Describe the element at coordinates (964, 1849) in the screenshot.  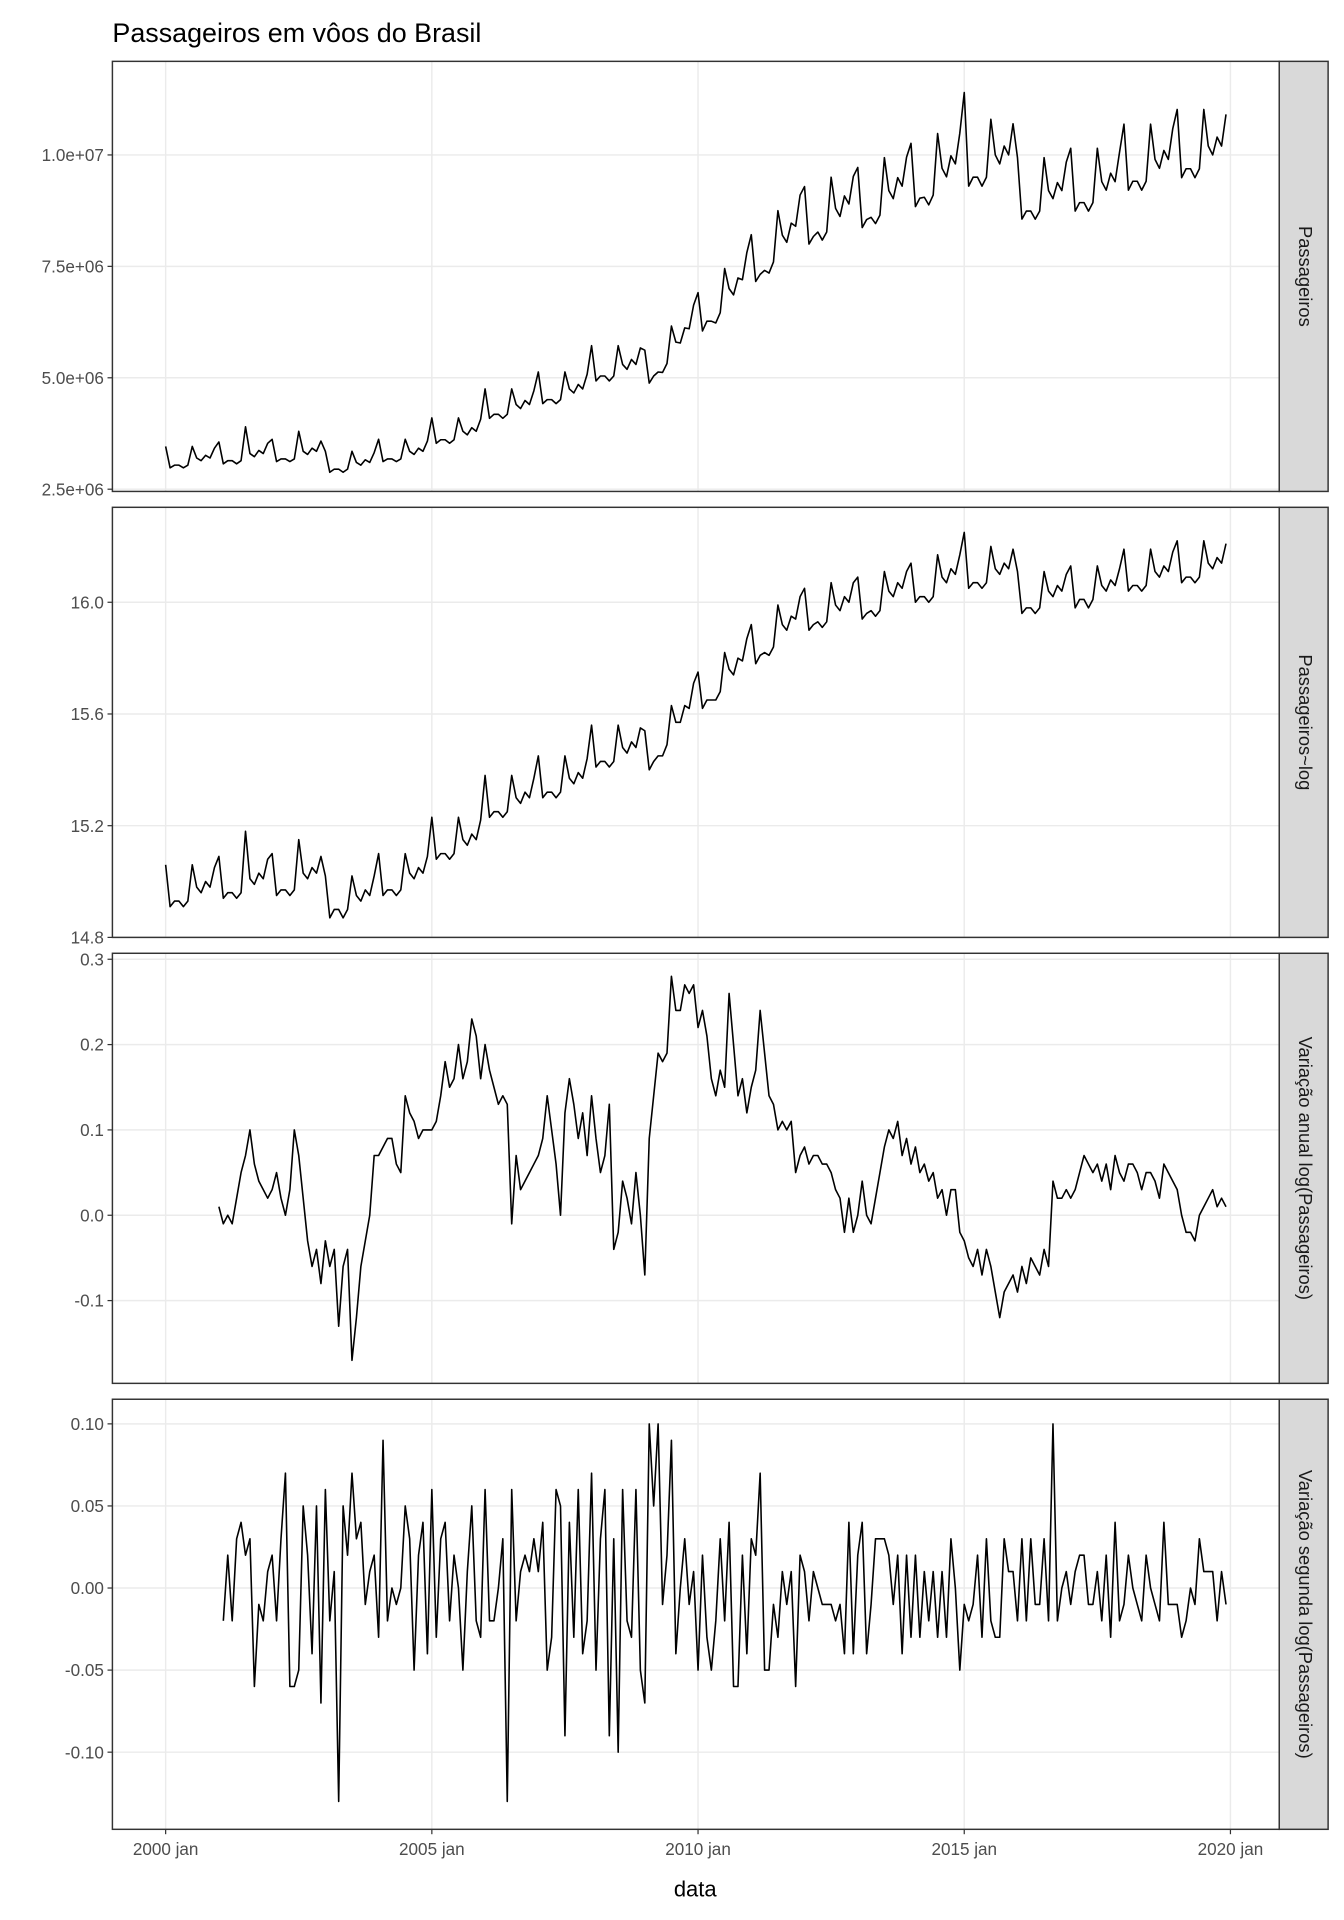
I see `x-tick-label: 2015 jan` at that location.